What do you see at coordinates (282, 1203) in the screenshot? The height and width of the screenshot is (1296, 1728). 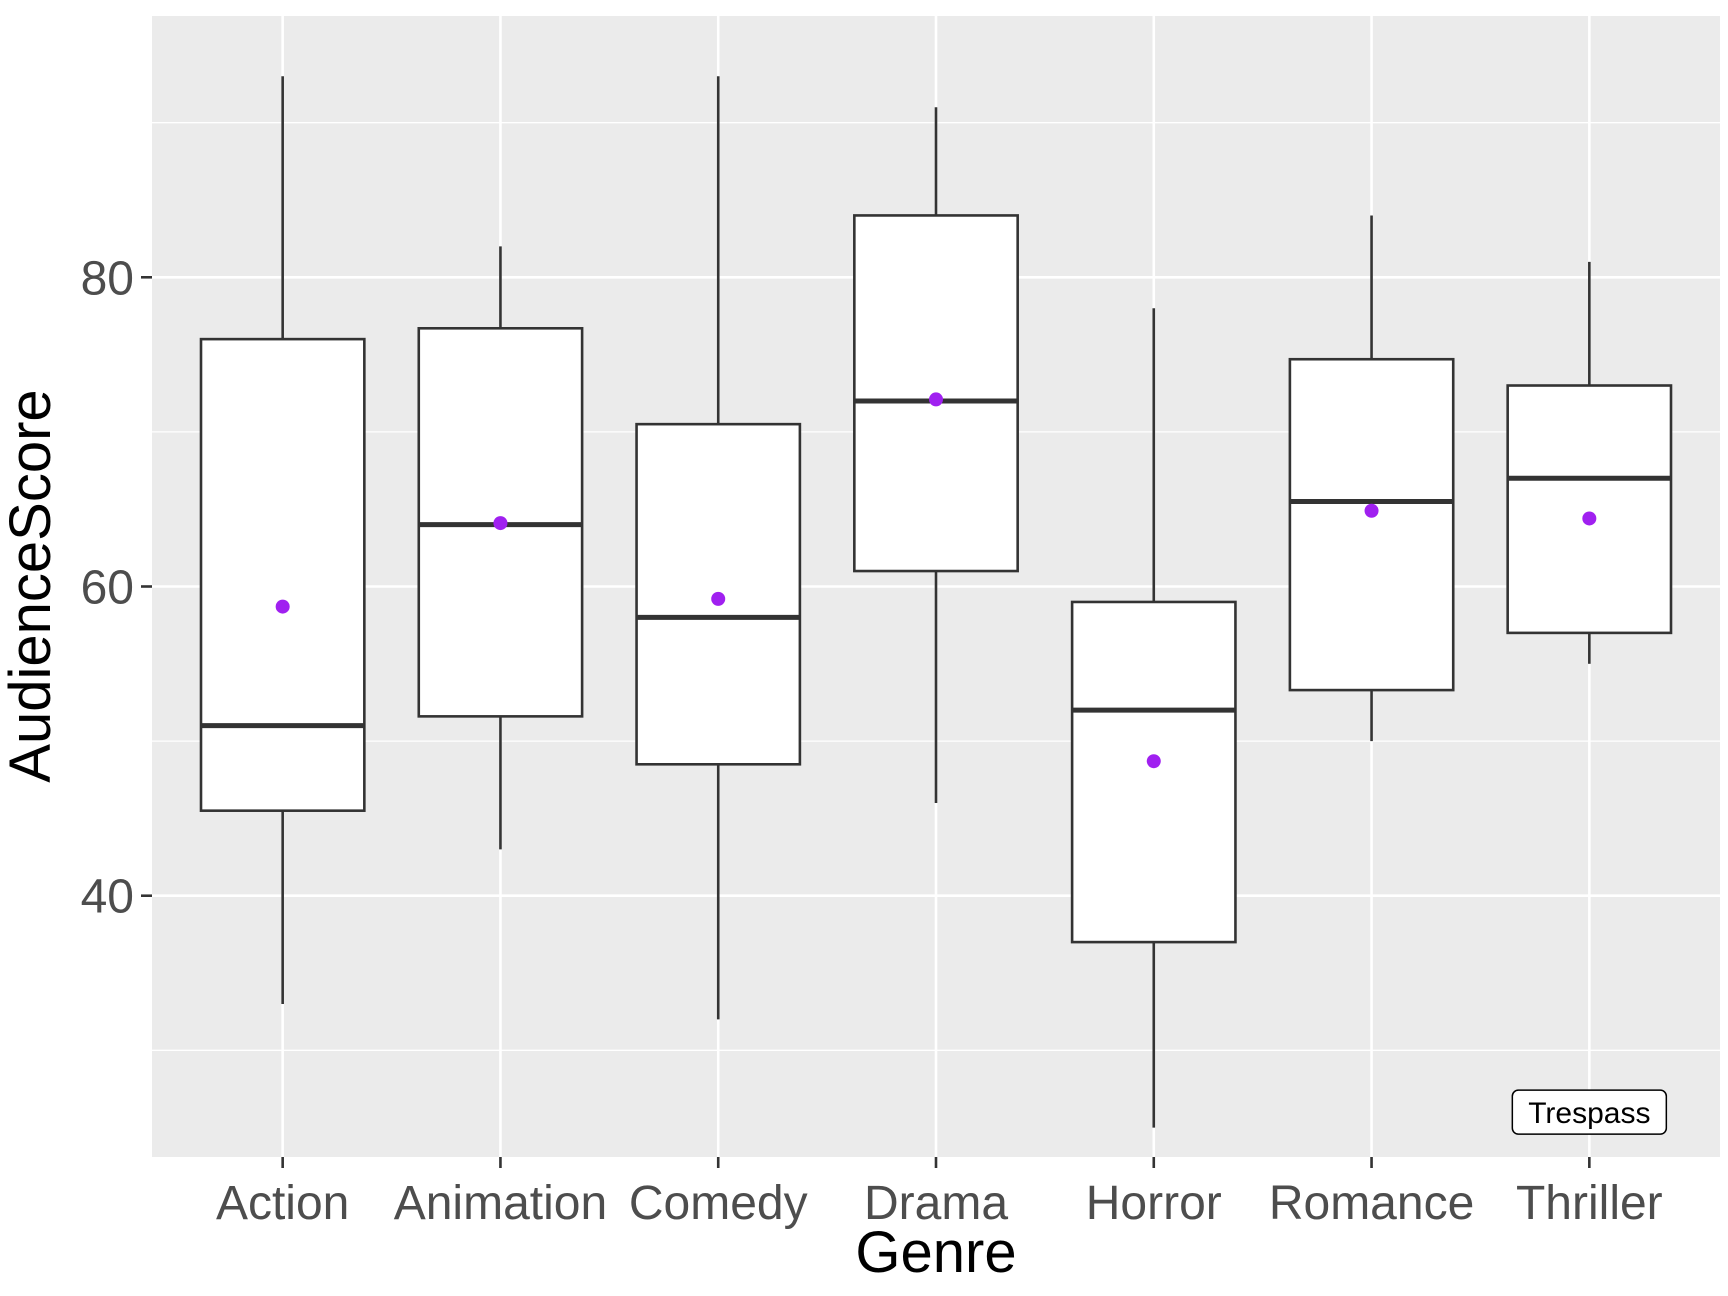 I see `x-tick-label: Action` at bounding box center [282, 1203].